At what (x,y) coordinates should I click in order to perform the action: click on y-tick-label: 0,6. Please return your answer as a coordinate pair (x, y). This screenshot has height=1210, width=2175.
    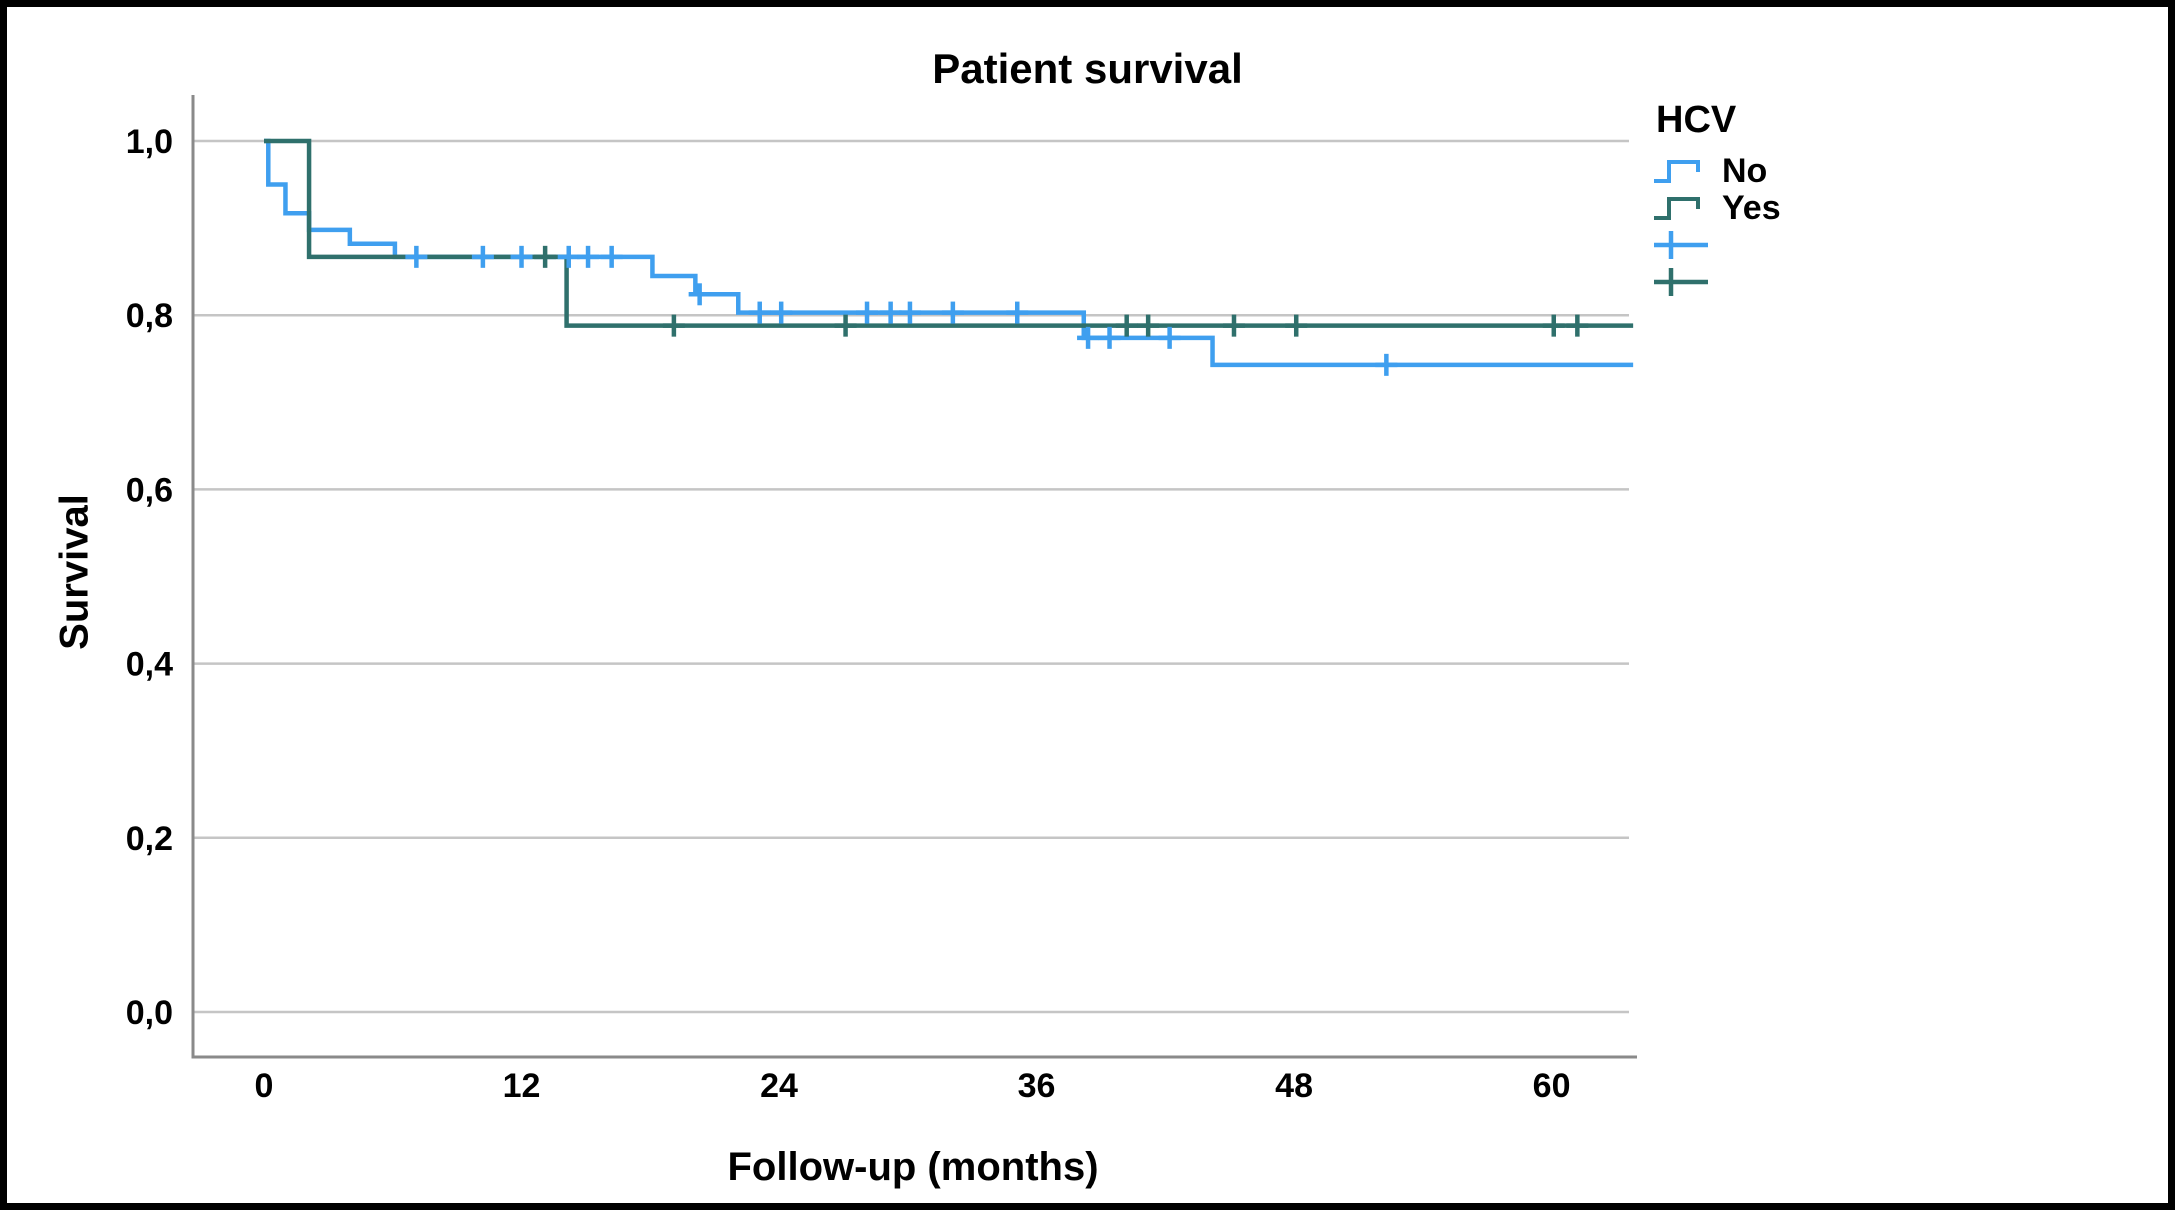
    Looking at the image, I should click on (149, 490).